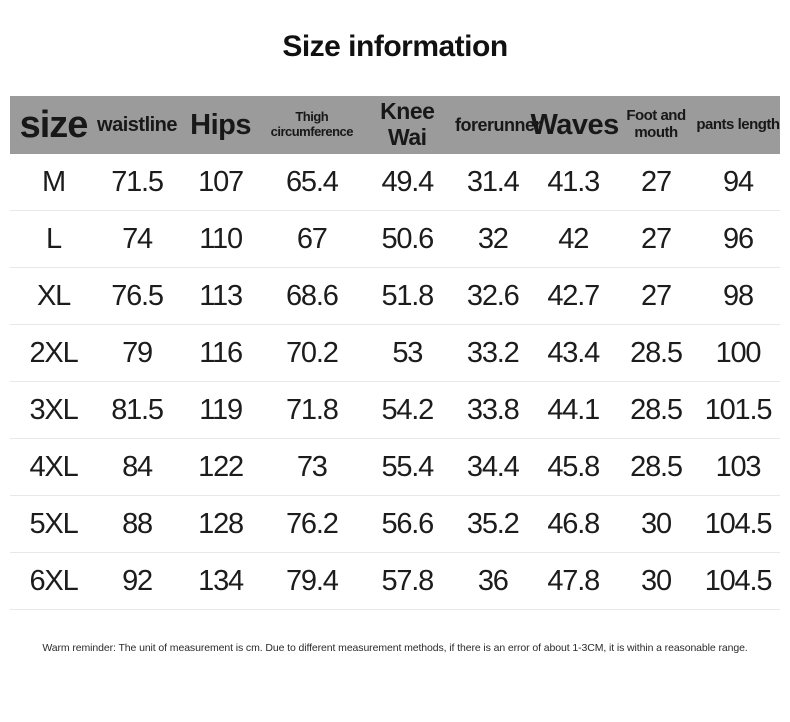  I want to click on table-row: 5XL 88 128 76.2 56.6 35.2 46.8 30 104.5, so click(395, 524).